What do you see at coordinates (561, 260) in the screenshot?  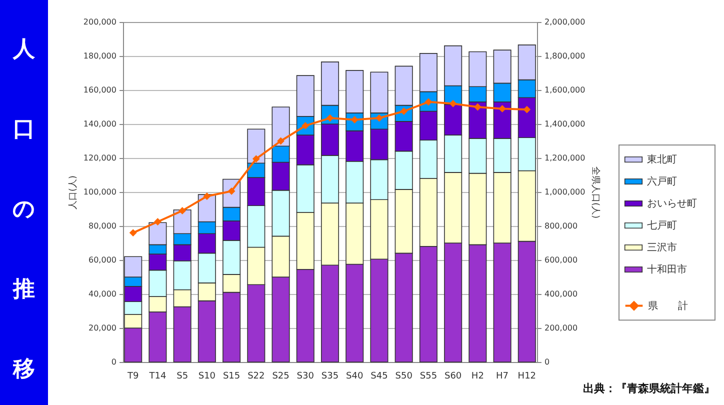 I see `y2-tick-label: 600,000` at bounding box center [561, 260].